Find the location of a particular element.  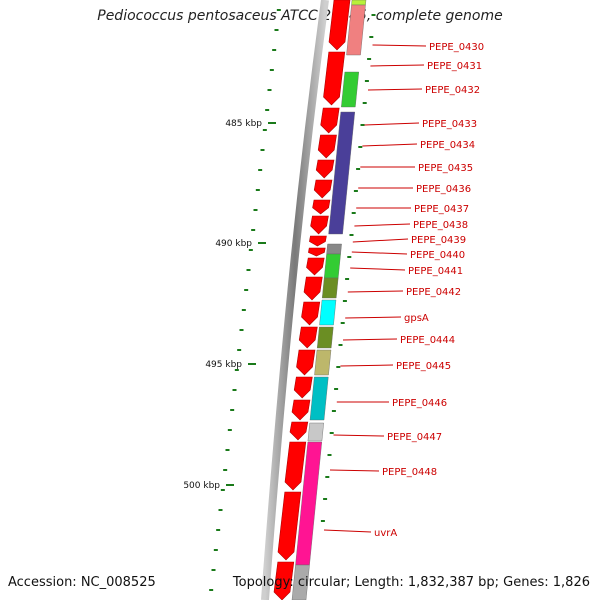

genome-backbone is located at coordinates (295, 300).